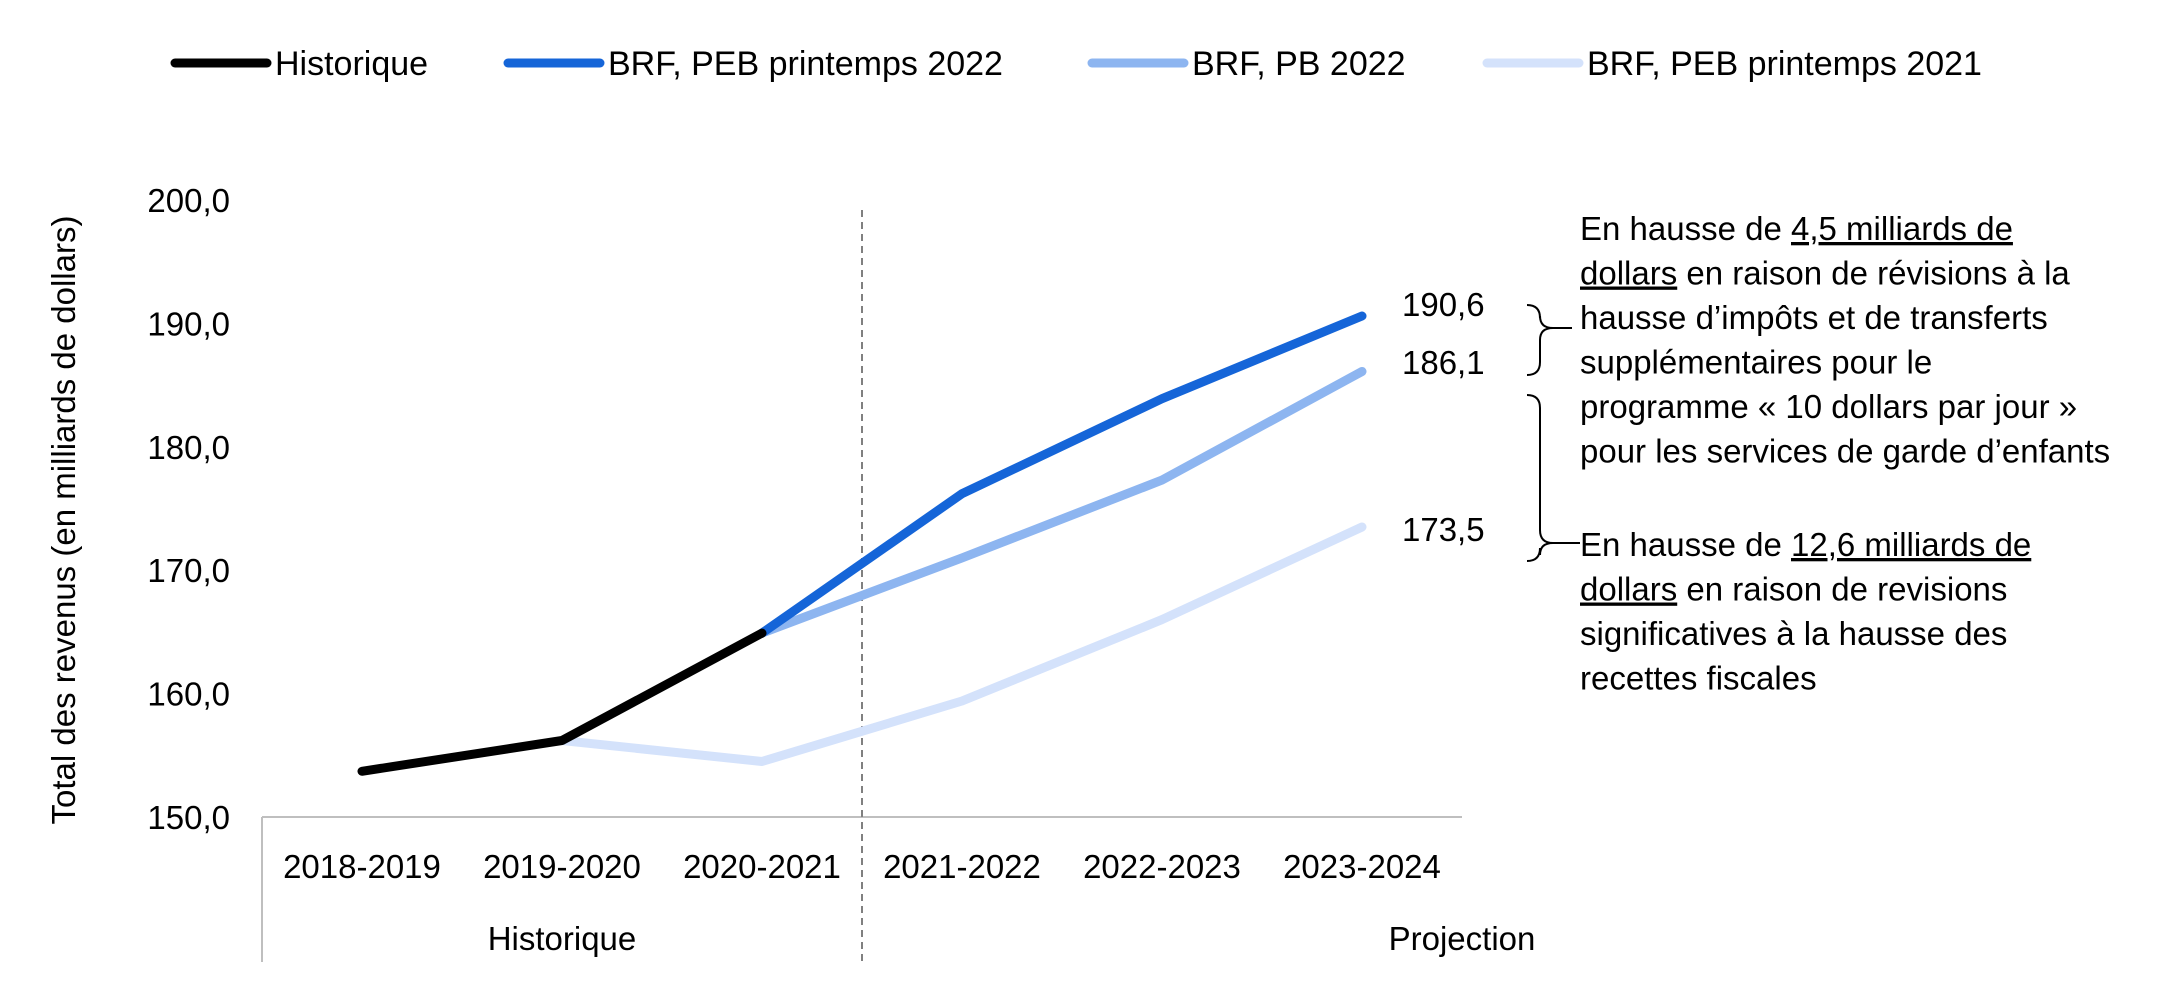 The height and width of the screenshot is (1000, 2164). What do you see at coordinates (188, 509) in the screenshot?
I see `y-axis-ticks: 150,0 160,0 170,0 180,0 190,0 200,0` at bounding box center [188, 509].